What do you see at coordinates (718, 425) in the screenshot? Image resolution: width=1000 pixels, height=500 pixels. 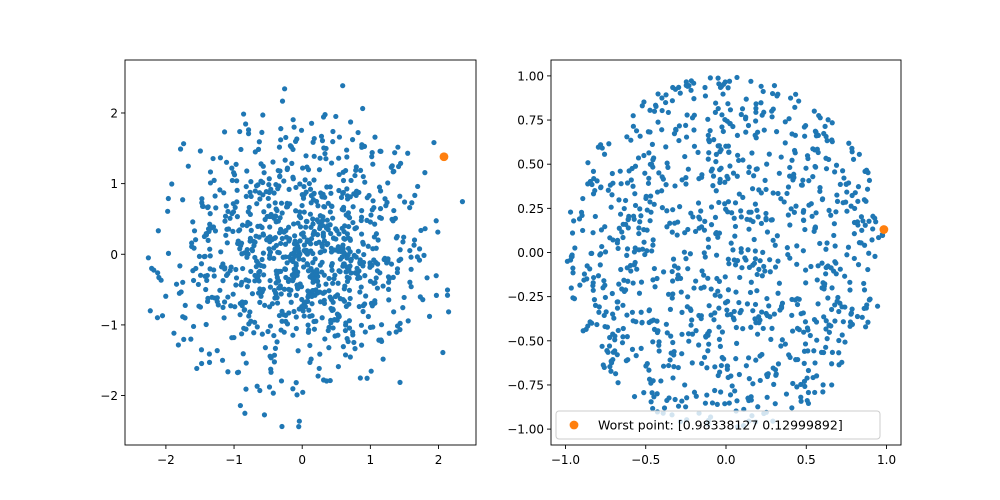 I see `right-legend: Worst point: [0.98338127 0.12999892]` at bounding box center [718, 425].